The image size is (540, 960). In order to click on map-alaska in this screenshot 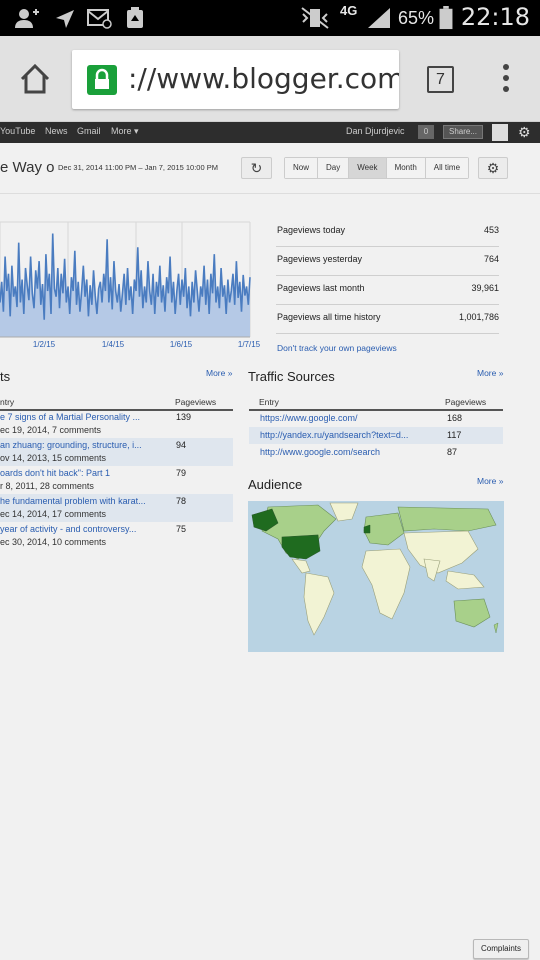, I will do `click(265, 520)`.